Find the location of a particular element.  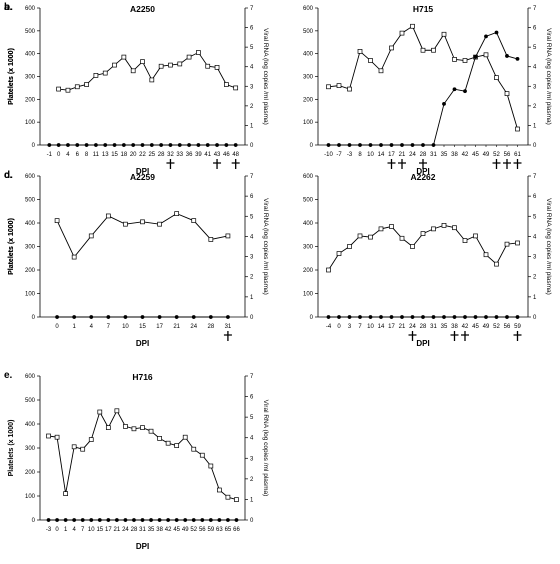

x-tick-label: 10 is located at coordinates (370, 155).